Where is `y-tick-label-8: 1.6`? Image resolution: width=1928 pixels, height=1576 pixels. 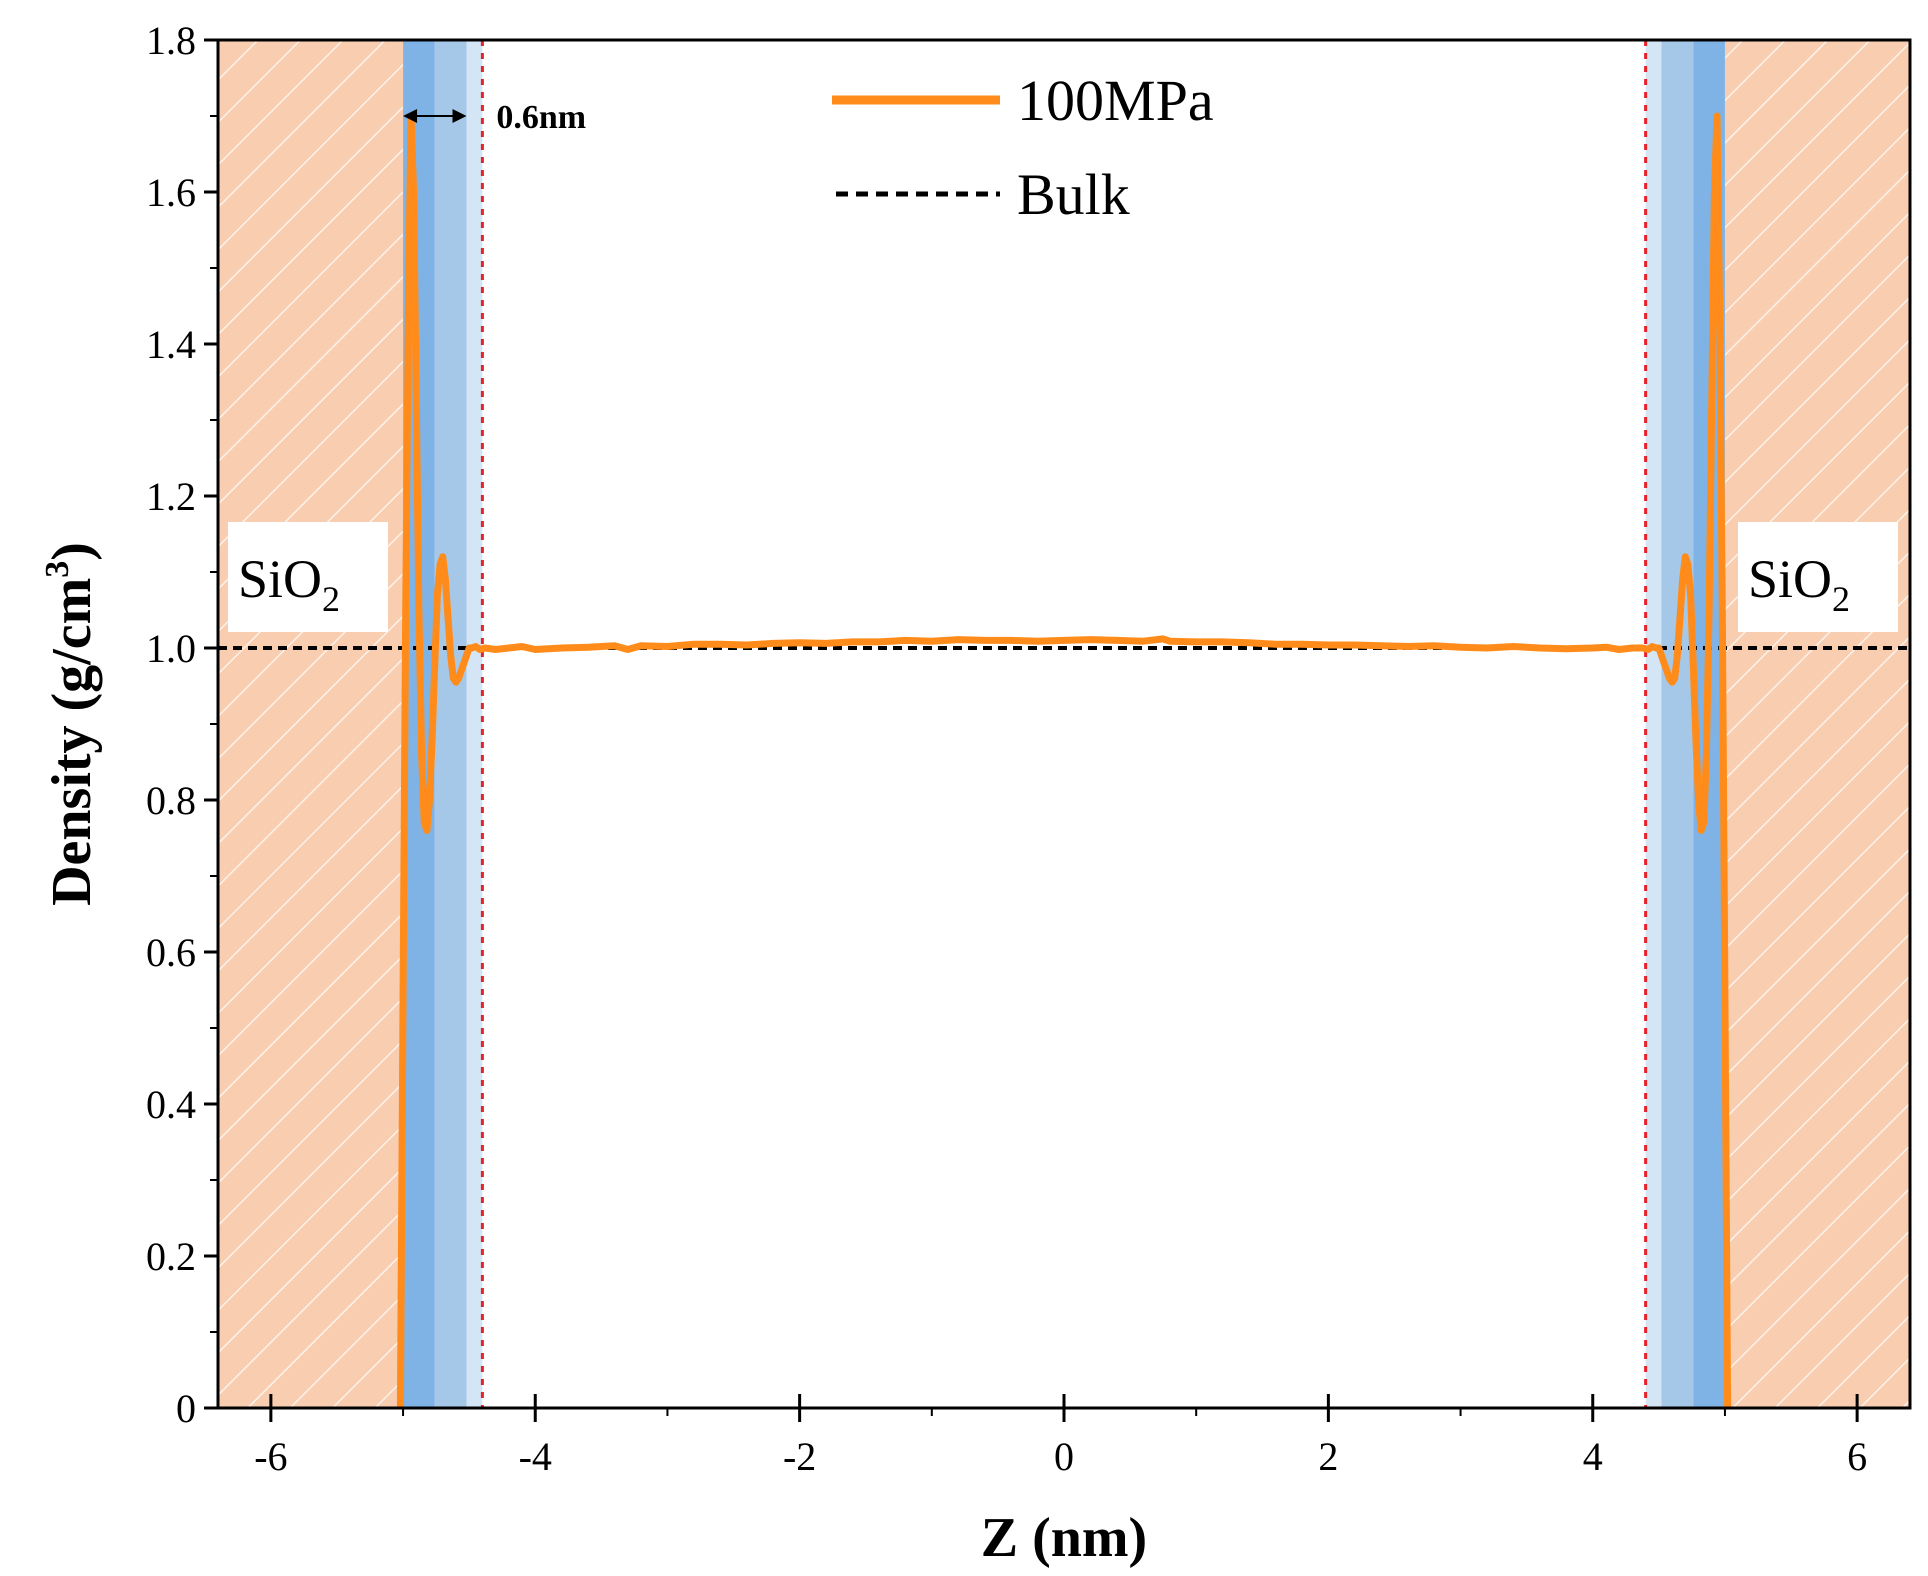 y-tick-label-8: 1.6 is located at coordinates (171, 192).